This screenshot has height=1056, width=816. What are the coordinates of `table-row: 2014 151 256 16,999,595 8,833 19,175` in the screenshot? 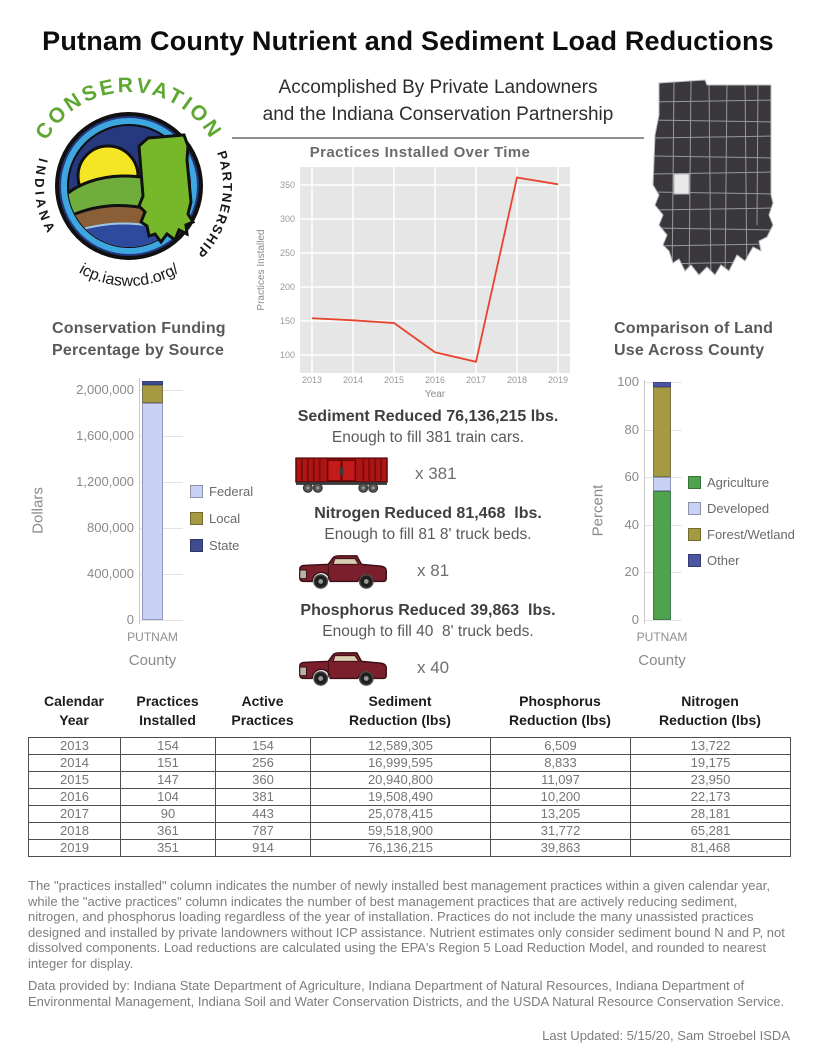 It's located at (409, 763).